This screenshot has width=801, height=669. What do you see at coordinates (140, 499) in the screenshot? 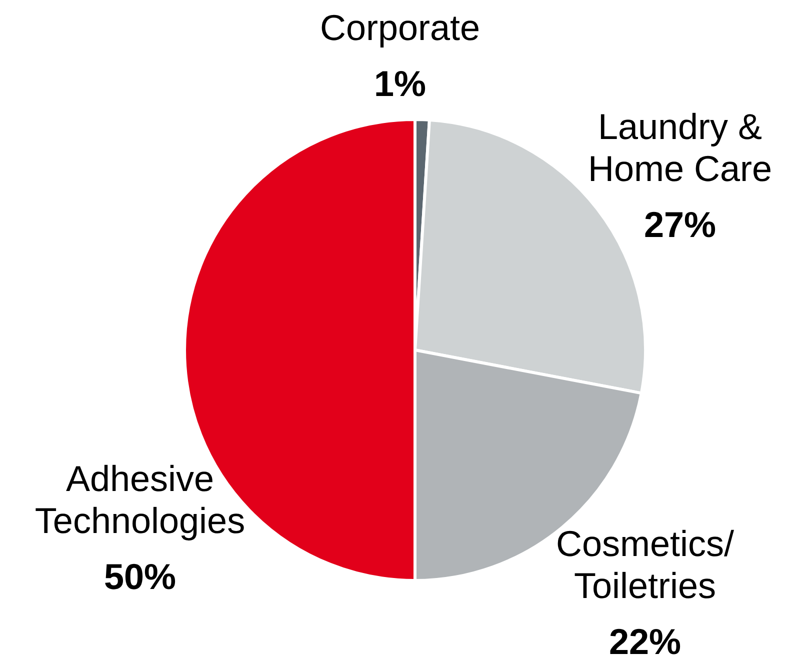
I see `slice-label: Adhesive Technologies` at bounding box center [140, 499].